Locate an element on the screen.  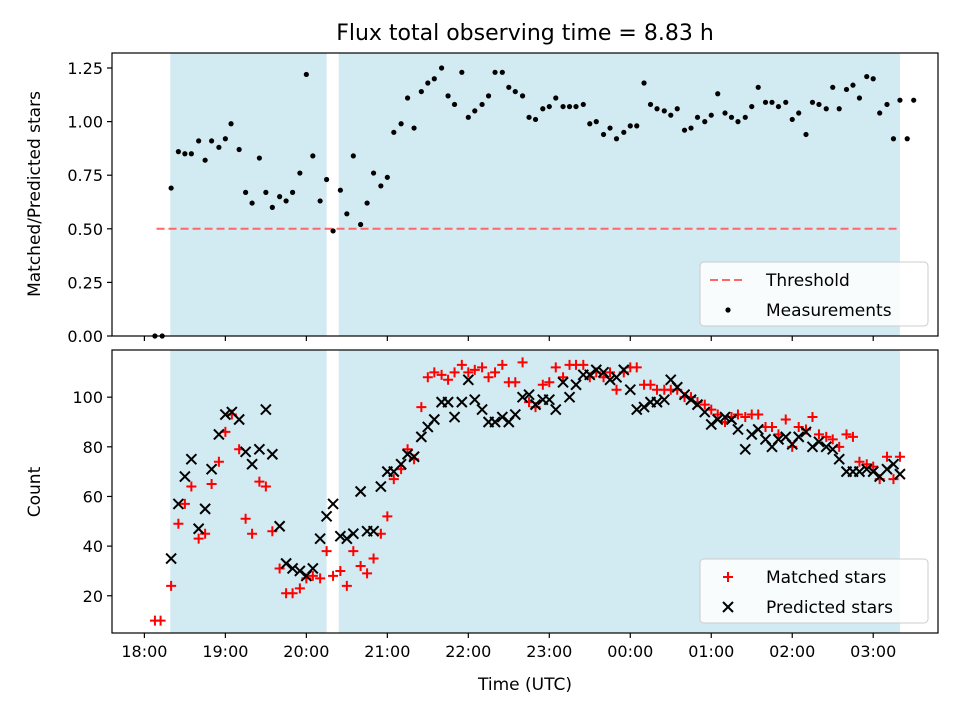
y-tick-label: 1.25 is located at coordinates (85, 68).